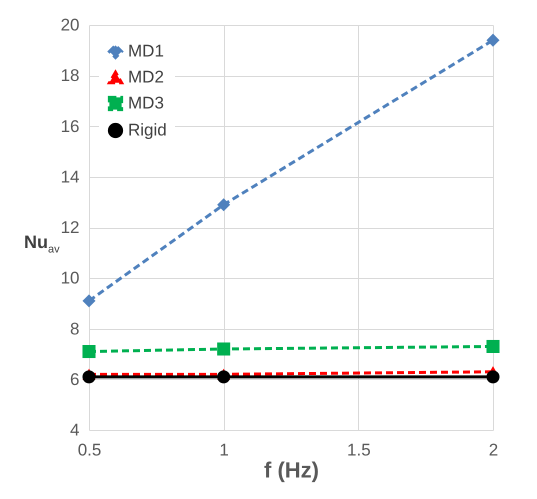 The height and width of the screenshot is (499, 537). I want to click on x-axis-title: f (Hz), so click(291, 470).